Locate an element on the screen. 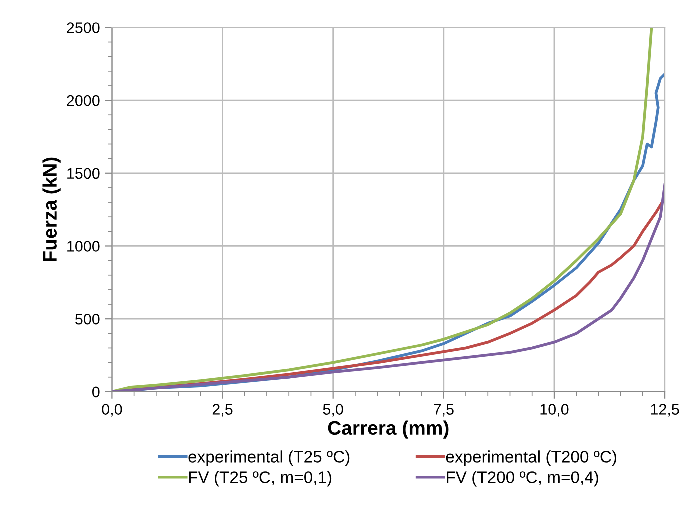 This screenshot has height=513, width=680. x-axis-title: Carrera (mm) is located at coordinates (388, 429).